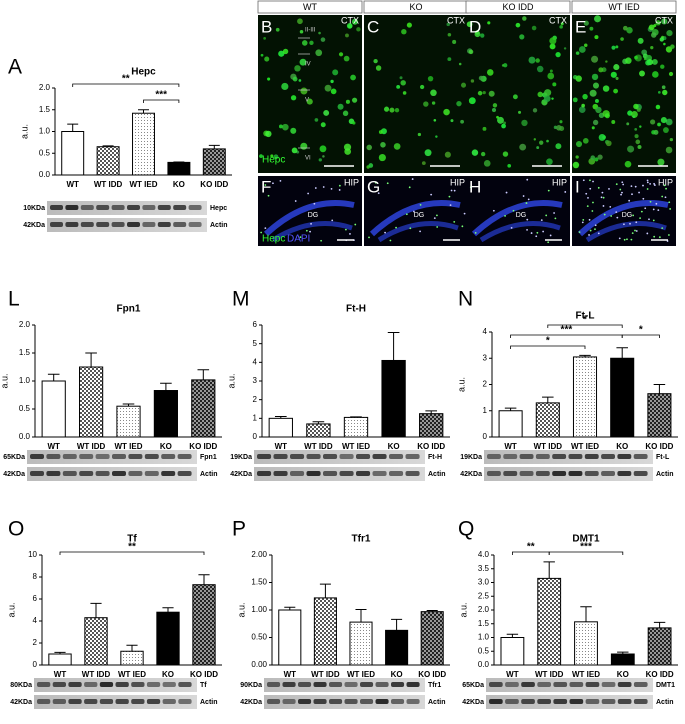 The height and width of the screenshot is (724, 685). I want to click on significance-label: ***, so click(567, 330).